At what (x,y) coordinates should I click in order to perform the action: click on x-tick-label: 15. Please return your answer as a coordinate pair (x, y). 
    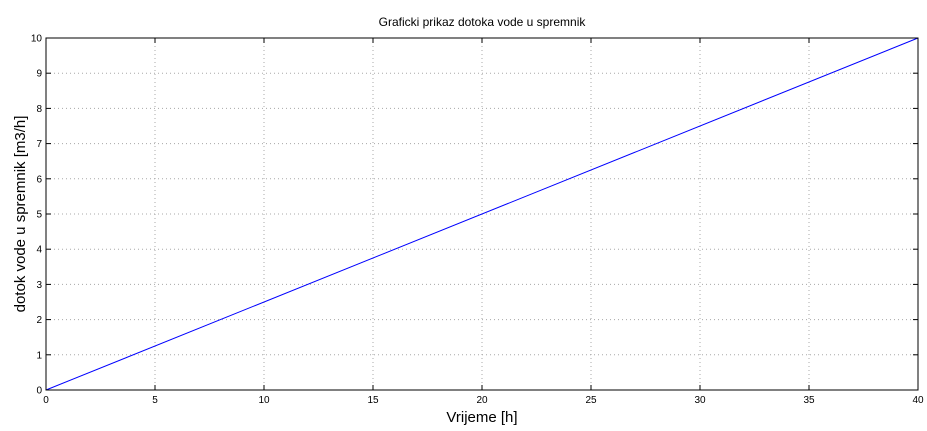
    Looking at the image, I should click on (373, 400).